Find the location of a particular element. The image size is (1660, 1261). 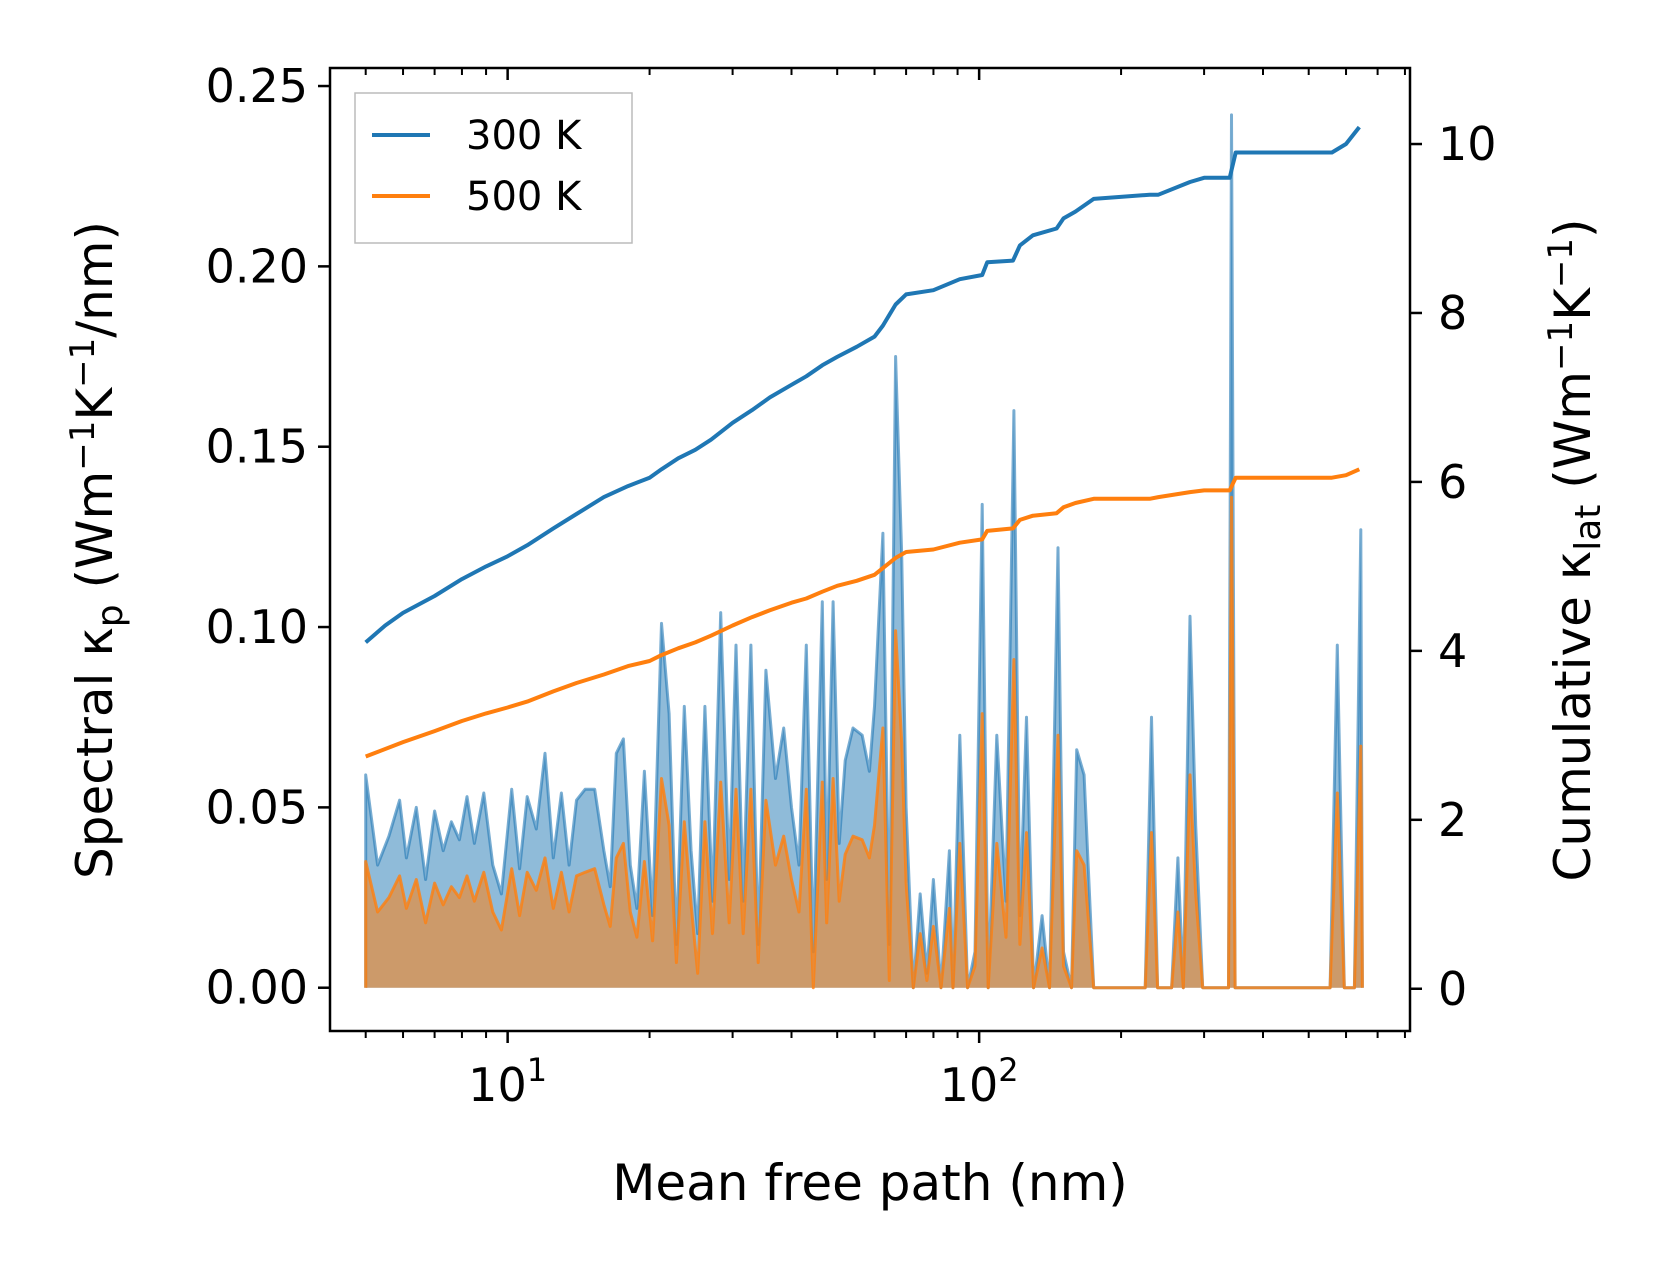

x-tick-label: 10¹ is located at coordinates (507, 1081).